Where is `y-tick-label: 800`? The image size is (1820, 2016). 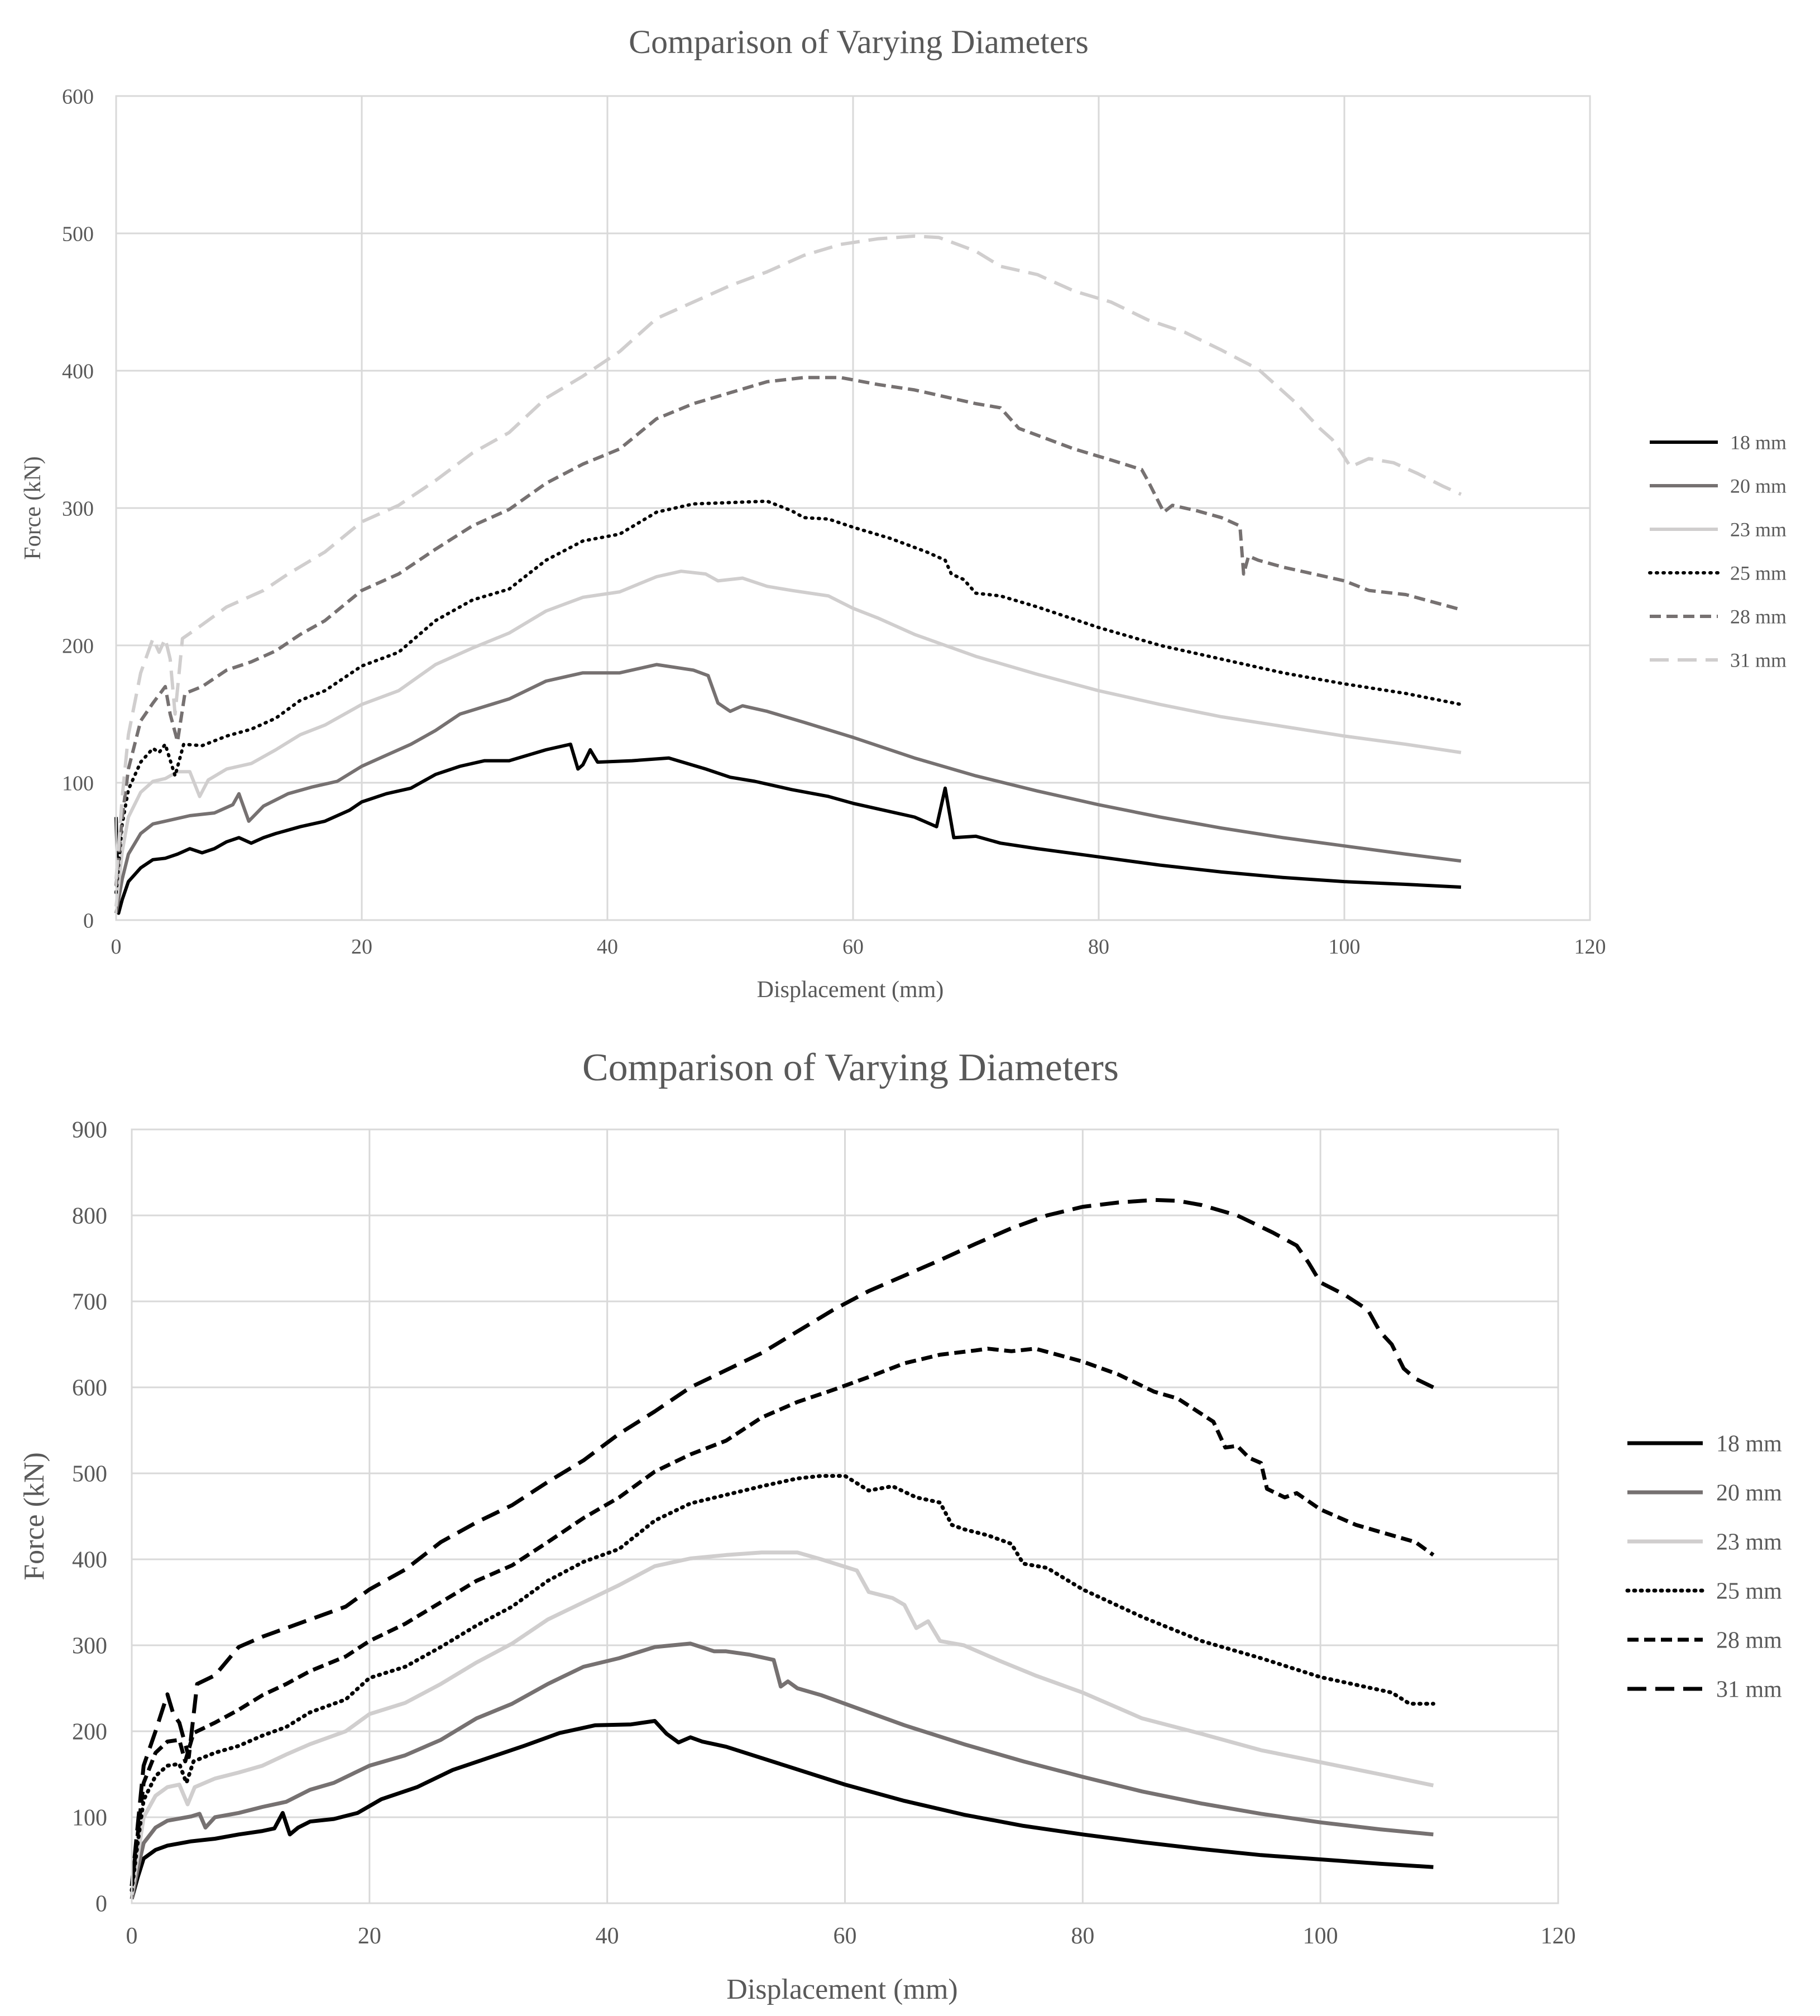
y-tick-label: 800 is located at coordinates (90, 1216).